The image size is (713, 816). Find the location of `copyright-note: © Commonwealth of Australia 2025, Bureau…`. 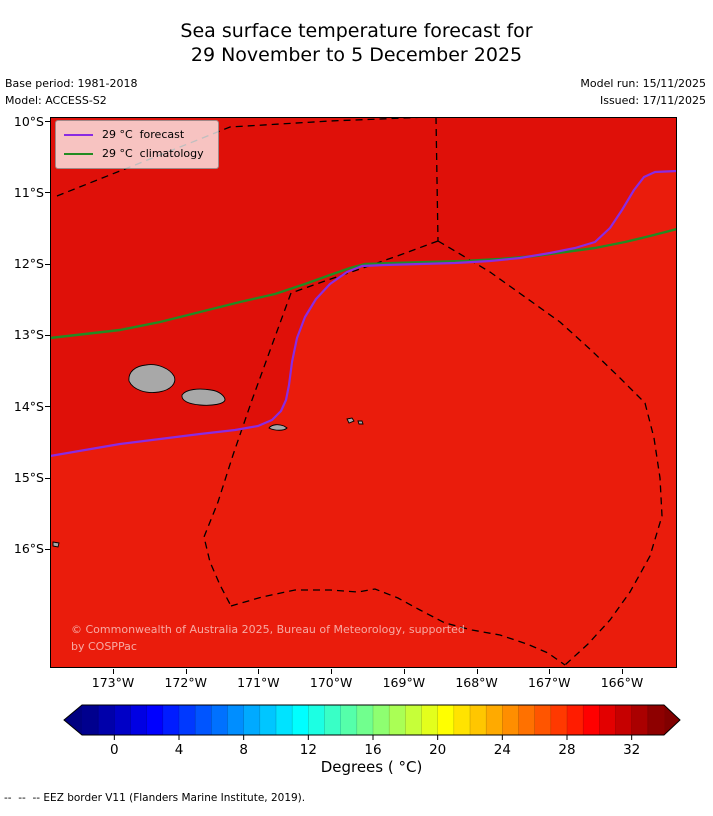

copyright-note: © Commonwealth of Australia 2025, Bureau… is located at coordinates (268, 638).